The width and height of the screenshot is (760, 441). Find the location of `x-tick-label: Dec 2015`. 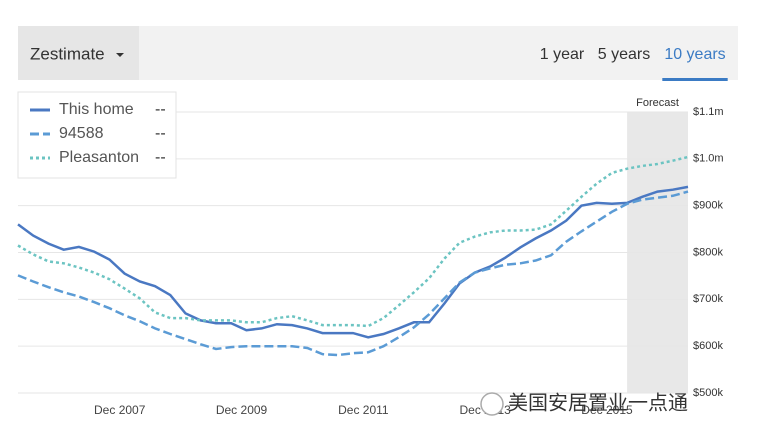

x-tick-label: Dec 2015 is located at coordinates (607, 410).